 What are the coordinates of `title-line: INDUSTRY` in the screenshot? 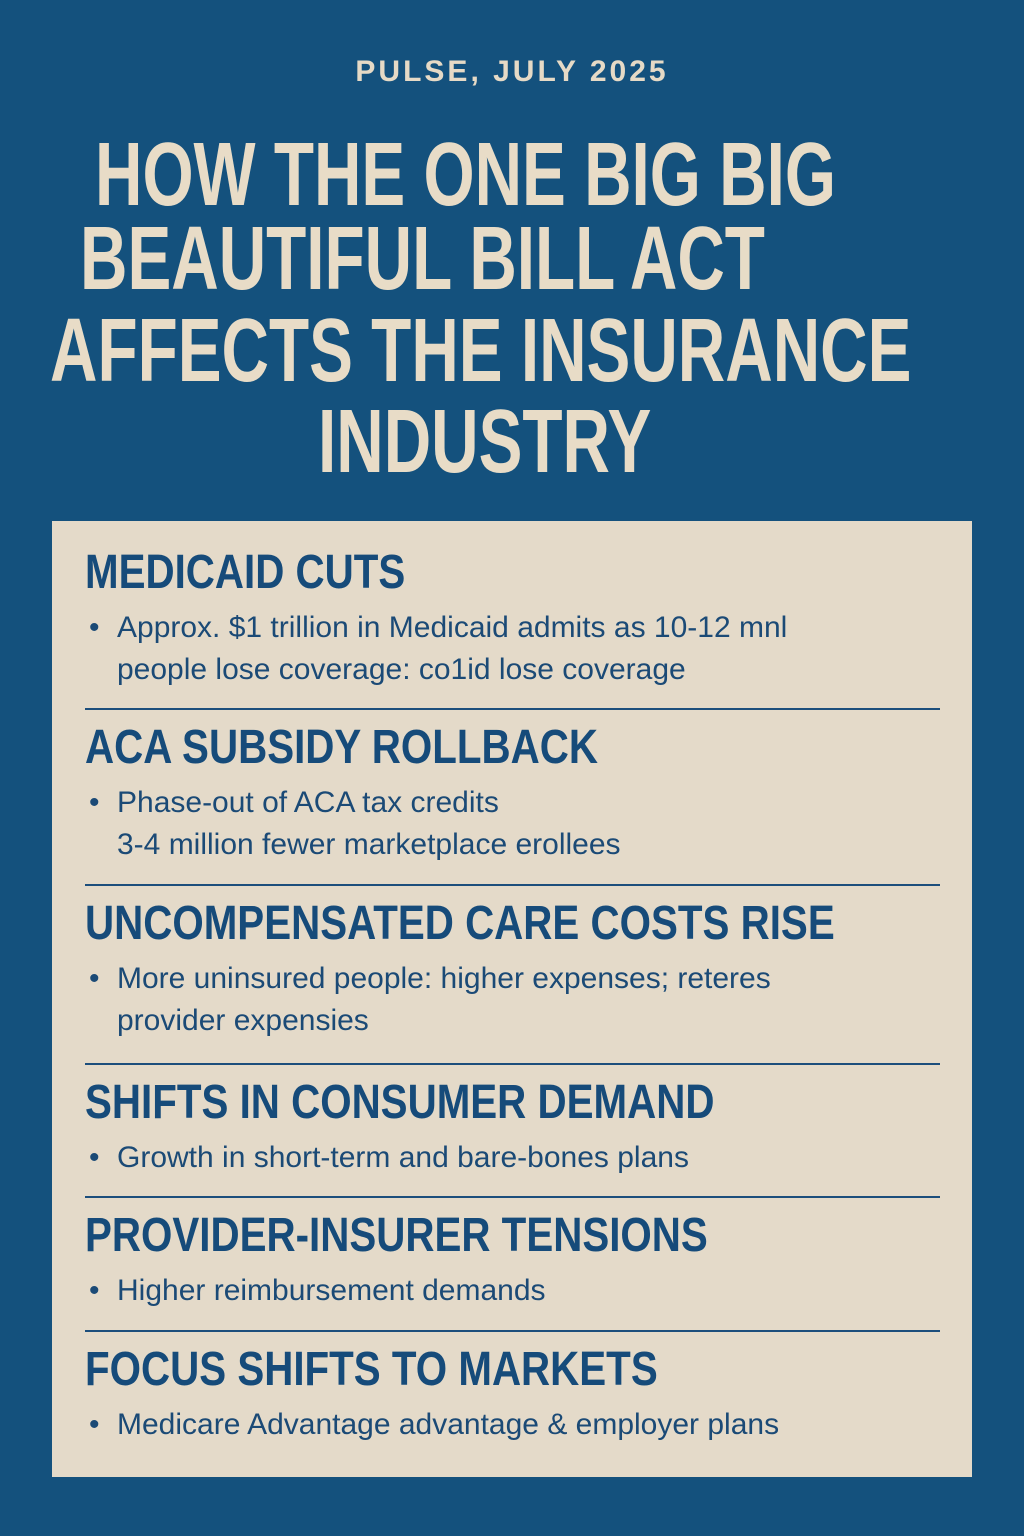 It's located at (485, 442).